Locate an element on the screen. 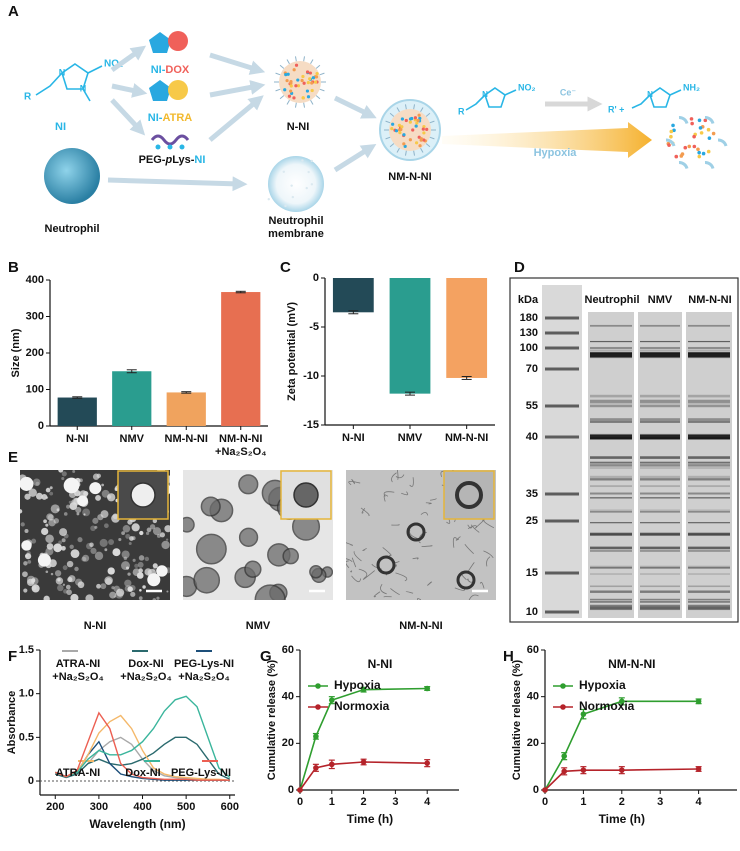  marker-label: 70 is located at coordinates (532, 369).